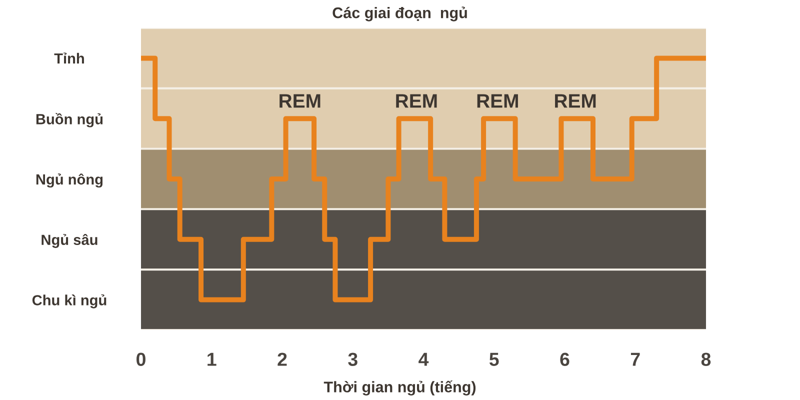  Describe the element at coordinates (706, 359) in the screenshot. I see `x-tick-label: 8` at that location.